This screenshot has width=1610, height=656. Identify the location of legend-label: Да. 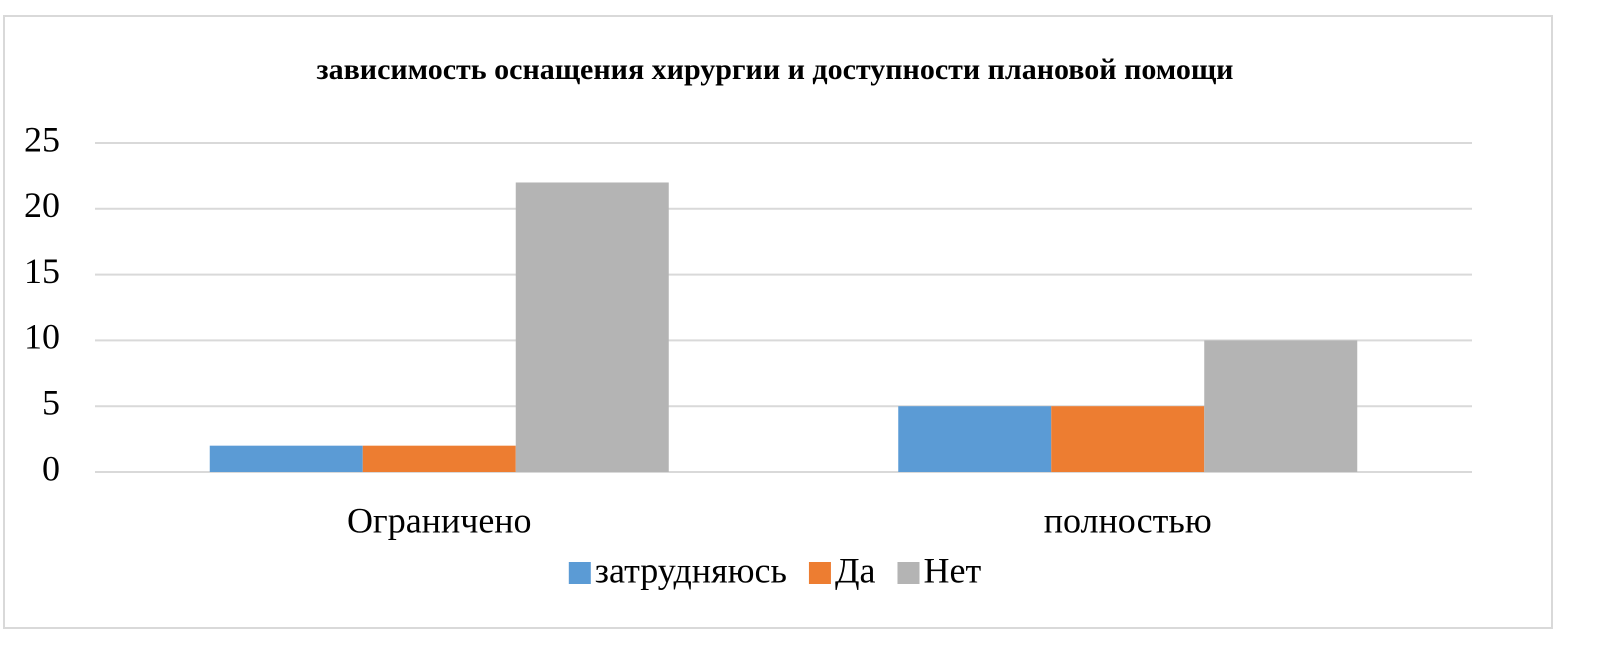
(855, 570).